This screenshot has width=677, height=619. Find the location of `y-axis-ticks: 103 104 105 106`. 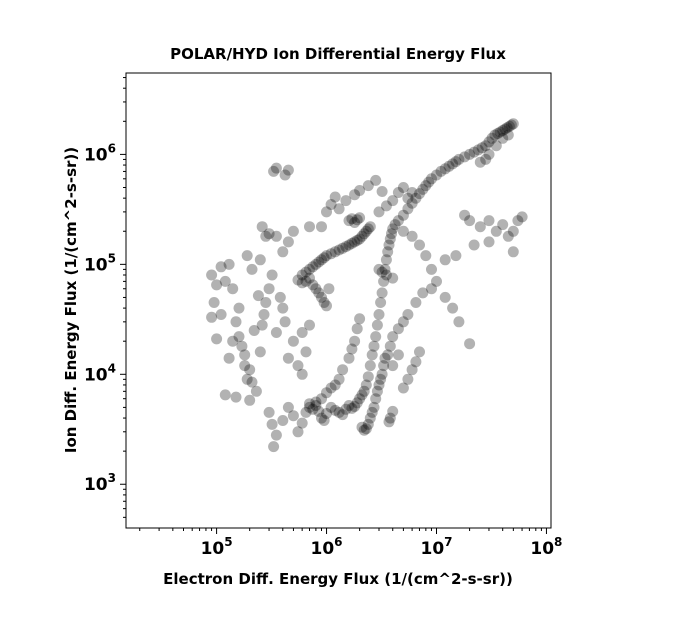

y-axis-ticks: 103 104 105 106 is located at coordinates (105, 318).